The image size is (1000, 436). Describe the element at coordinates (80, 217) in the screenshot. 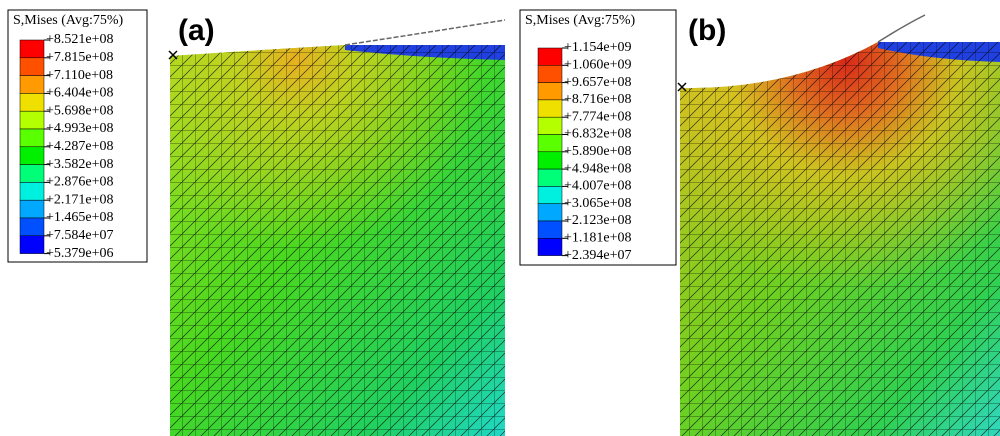

I see `legend-label: +1.465e+08` at that location.